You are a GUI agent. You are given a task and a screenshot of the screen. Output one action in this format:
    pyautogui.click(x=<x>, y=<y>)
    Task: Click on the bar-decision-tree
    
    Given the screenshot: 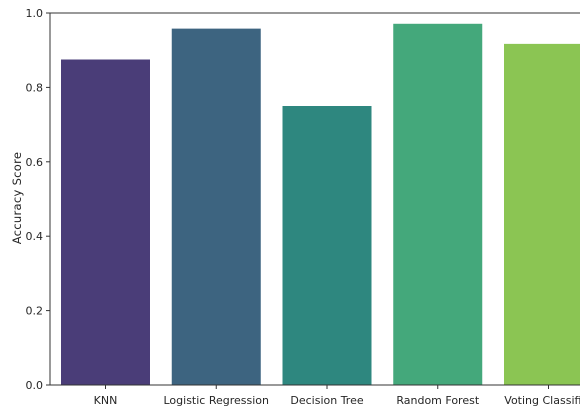 What is the action you would take?
    pyautogui.click(x=327, y=245)
    